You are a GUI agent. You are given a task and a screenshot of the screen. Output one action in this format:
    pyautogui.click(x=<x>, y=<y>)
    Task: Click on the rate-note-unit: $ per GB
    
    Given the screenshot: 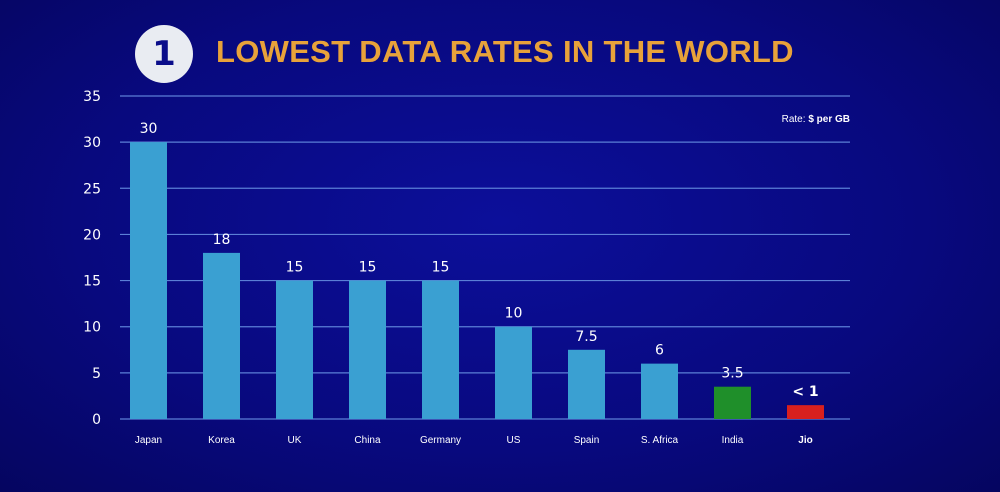 What is the action you would take?
    pyautogui.click(x=829, y=119)
    